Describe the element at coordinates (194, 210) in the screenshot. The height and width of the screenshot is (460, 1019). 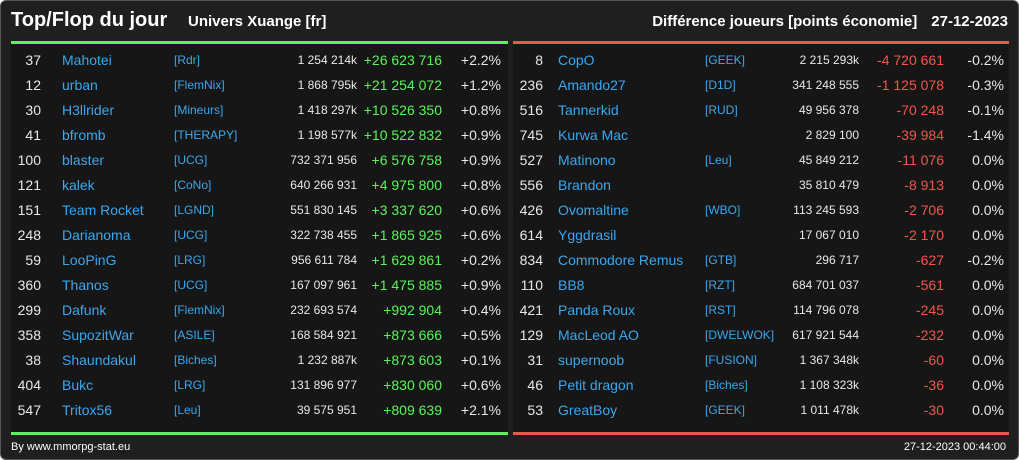
I see `guild-tag-link: [LGND]` at that location.